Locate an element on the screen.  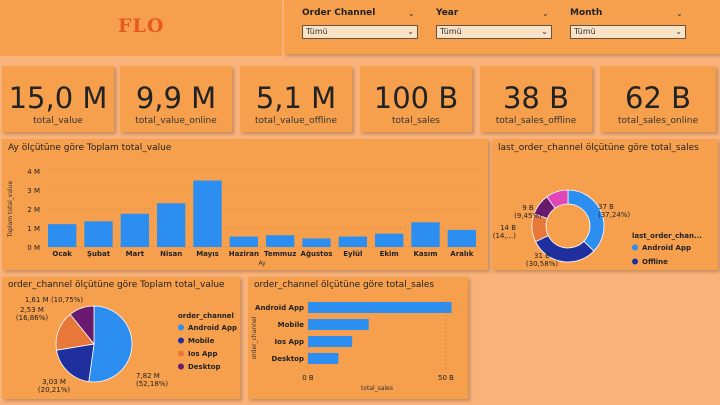
header-panel is located at coordinates (141, 28).